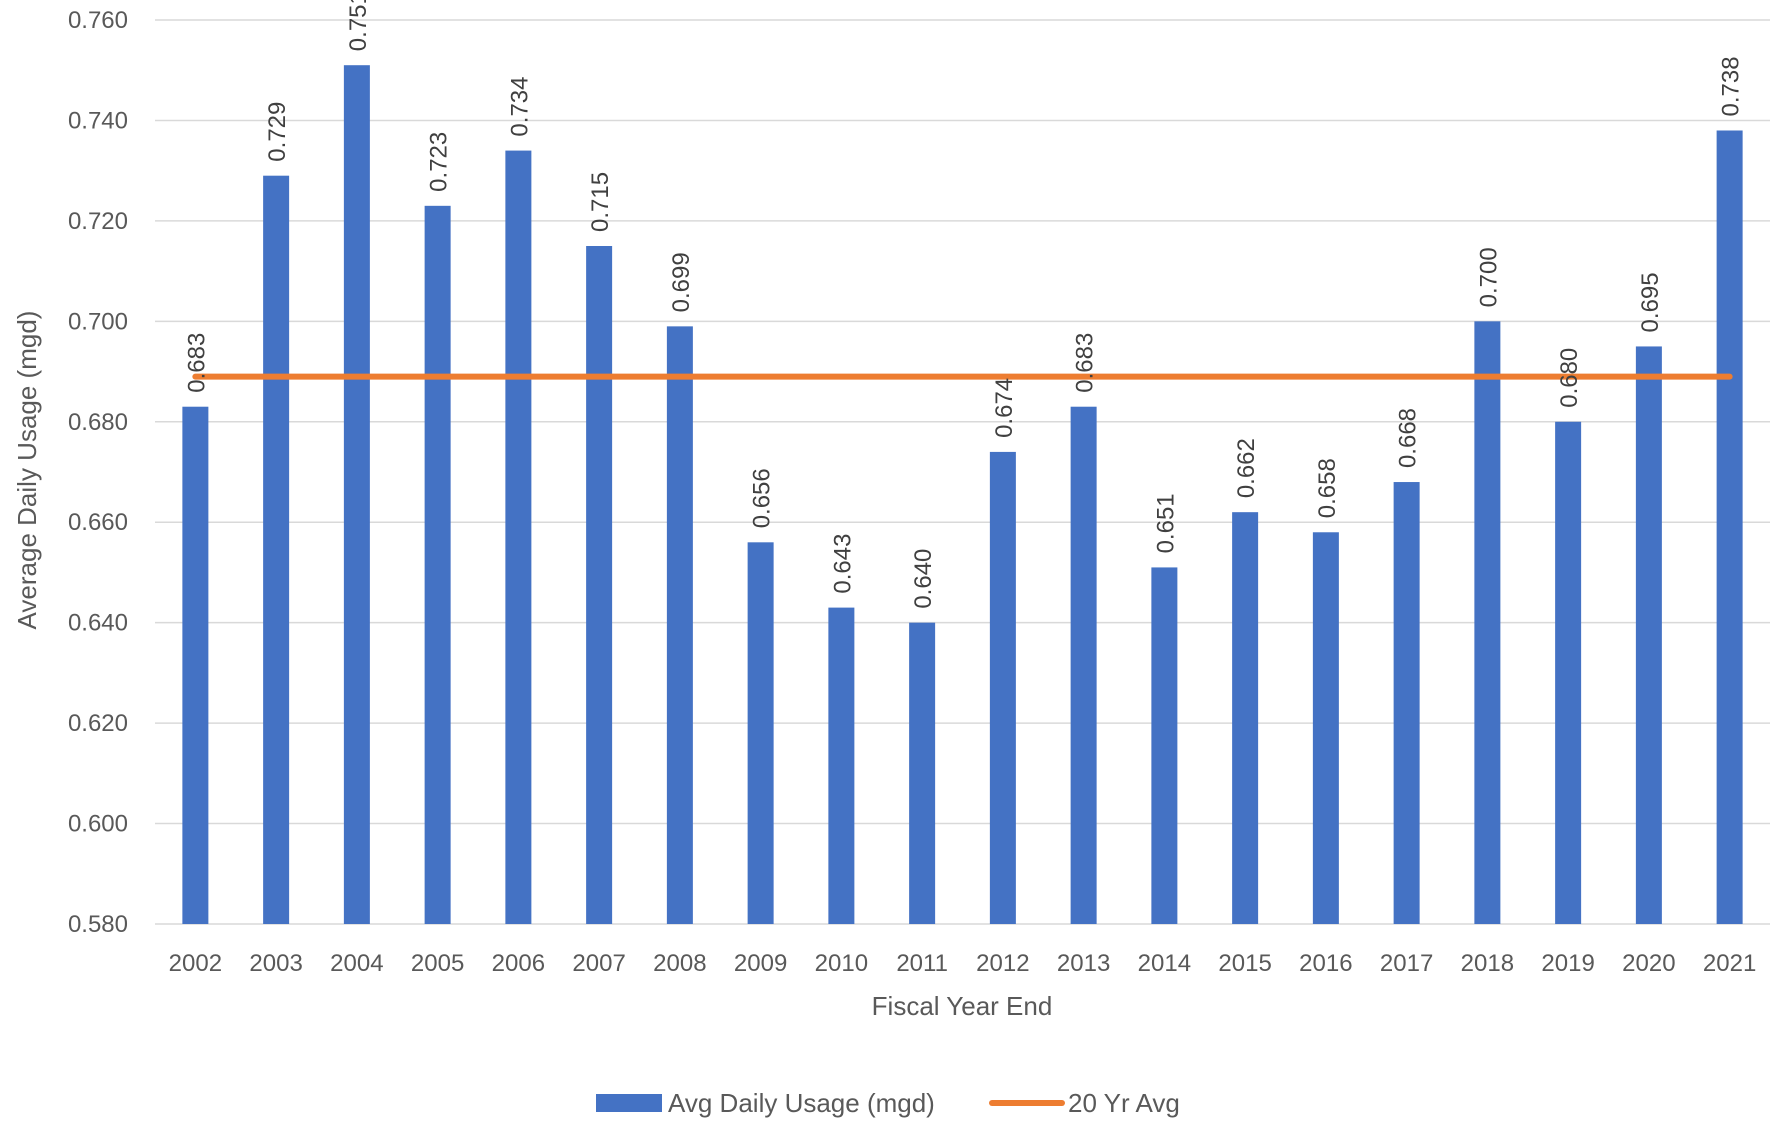 Image resolution: width=1780 pixels, height=1121 pixels. What do you see at coordinates (1487, 622) in the screenshot?
I see `bar-2018` at bounding box center [1487, 622].